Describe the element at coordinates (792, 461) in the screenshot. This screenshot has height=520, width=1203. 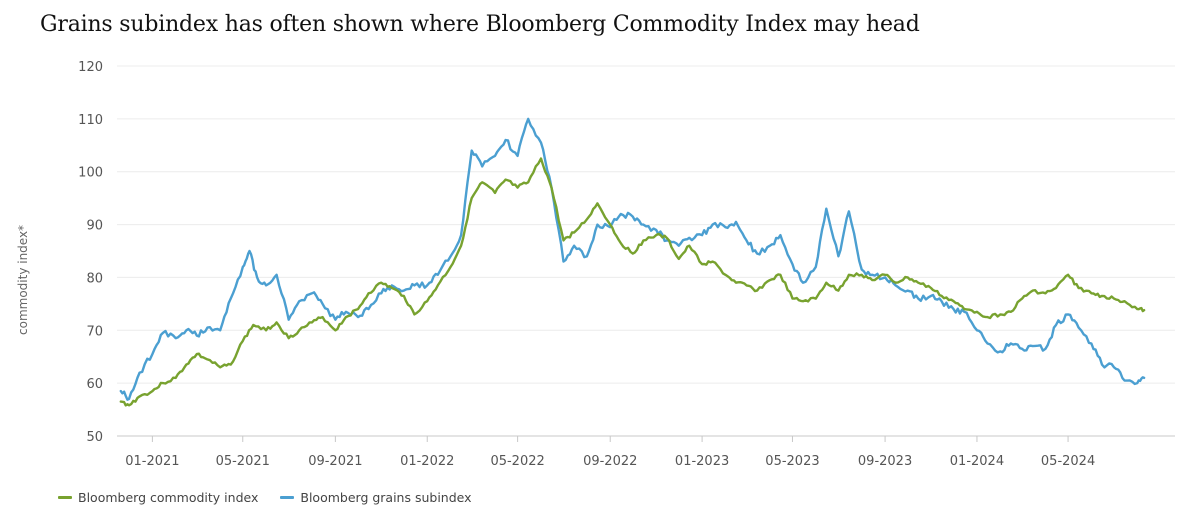
I see `x-tick-label: 05-2023` at that location.